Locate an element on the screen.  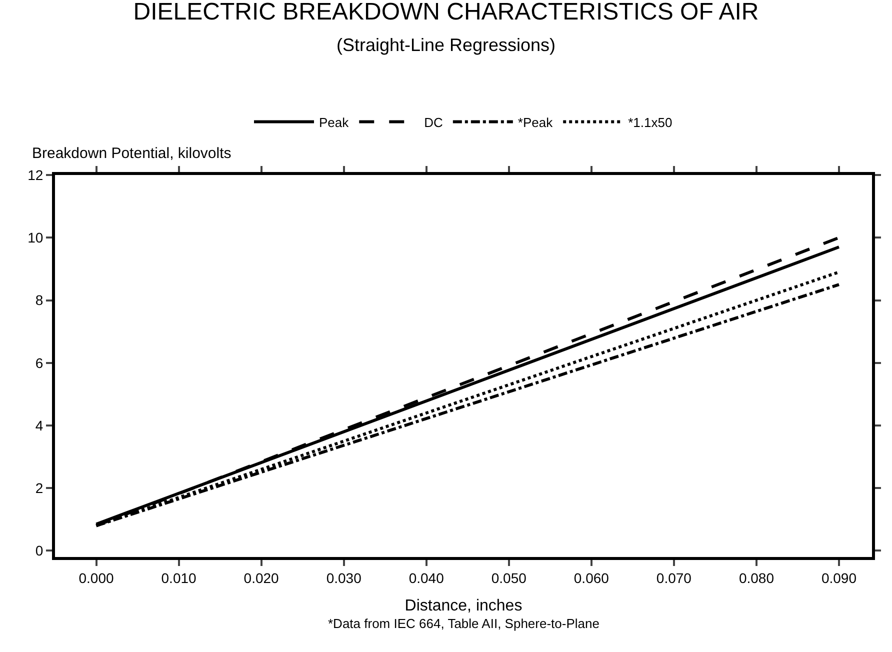
chart-subtitle: (Straight-Line Regressions) is located at coordinates (446, 44).